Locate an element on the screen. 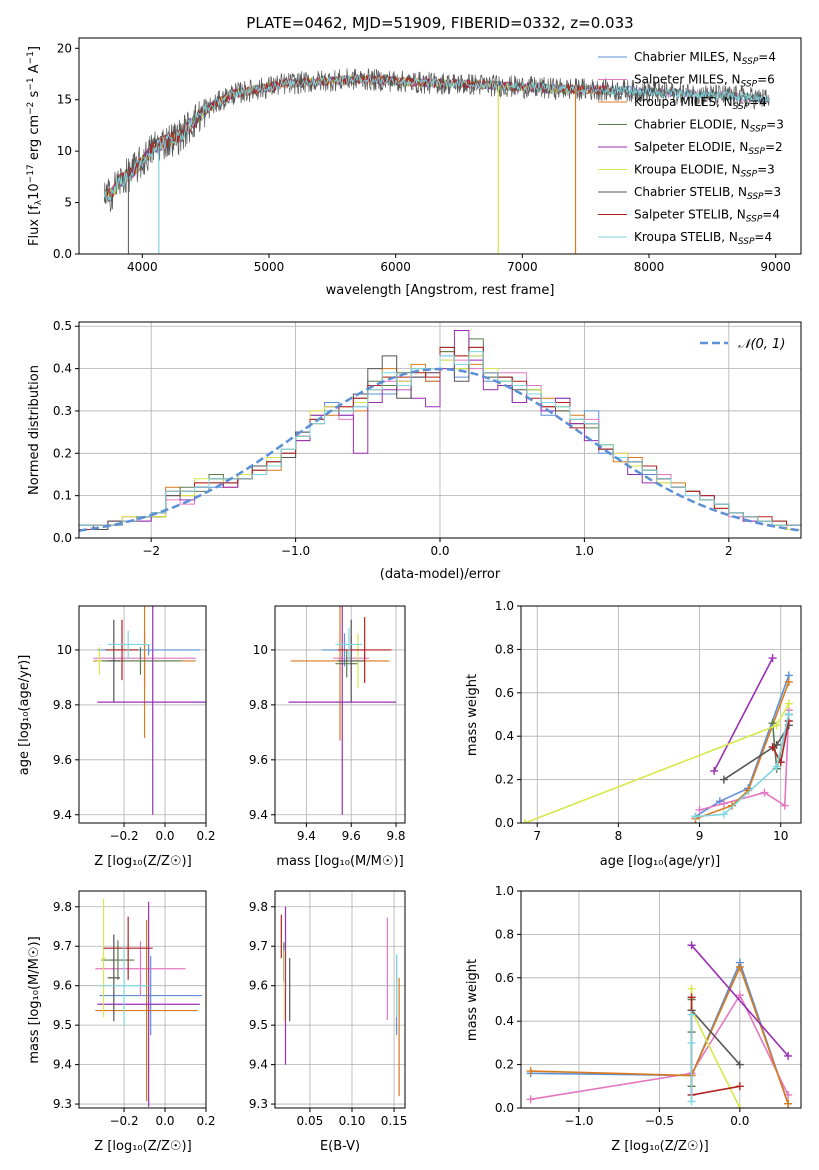 This screenshot has height=1170, width=819. label-part: −17 is located at coordinates (31, 173).